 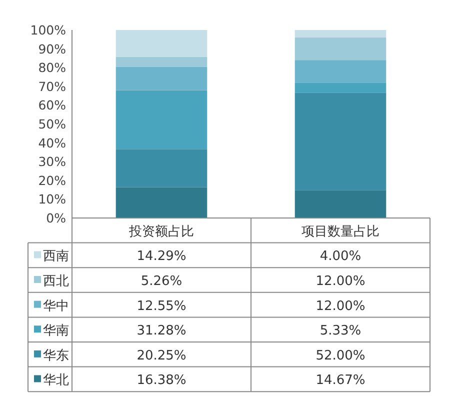 I want to click on y-tick-label: 90%, so click(x=52, y=48).